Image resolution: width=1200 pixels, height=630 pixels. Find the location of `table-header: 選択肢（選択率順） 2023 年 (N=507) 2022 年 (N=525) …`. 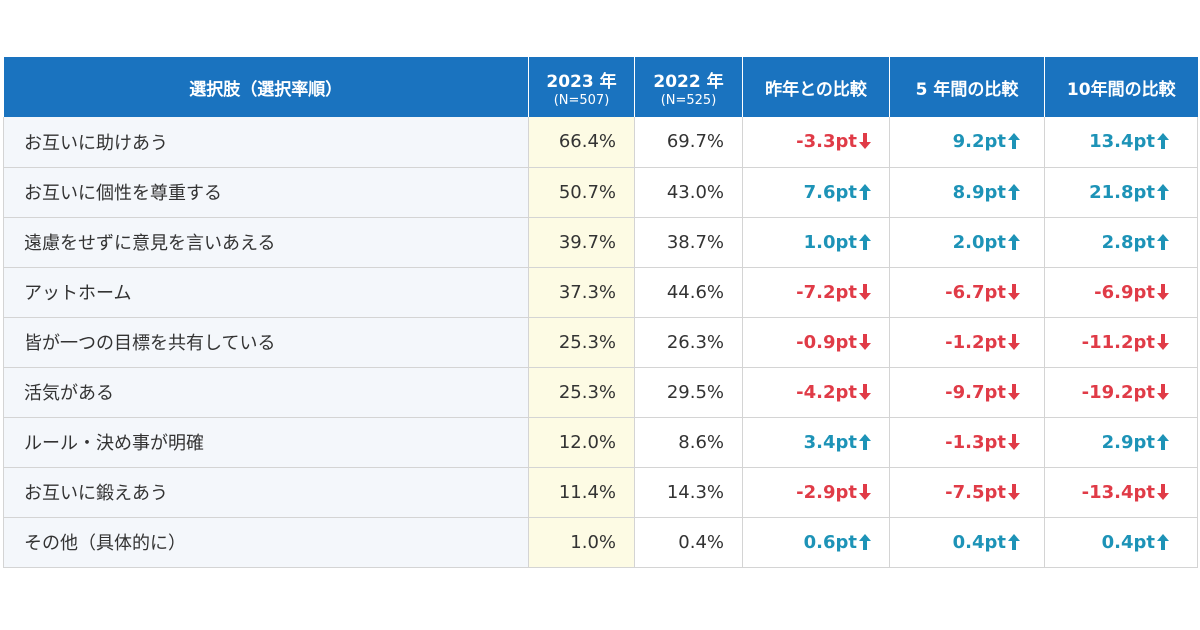

table-header: 選択肢（選択率順） 2023 年 (N=507) 2022 年 (N=525) … is located at coordinates (600, 87).